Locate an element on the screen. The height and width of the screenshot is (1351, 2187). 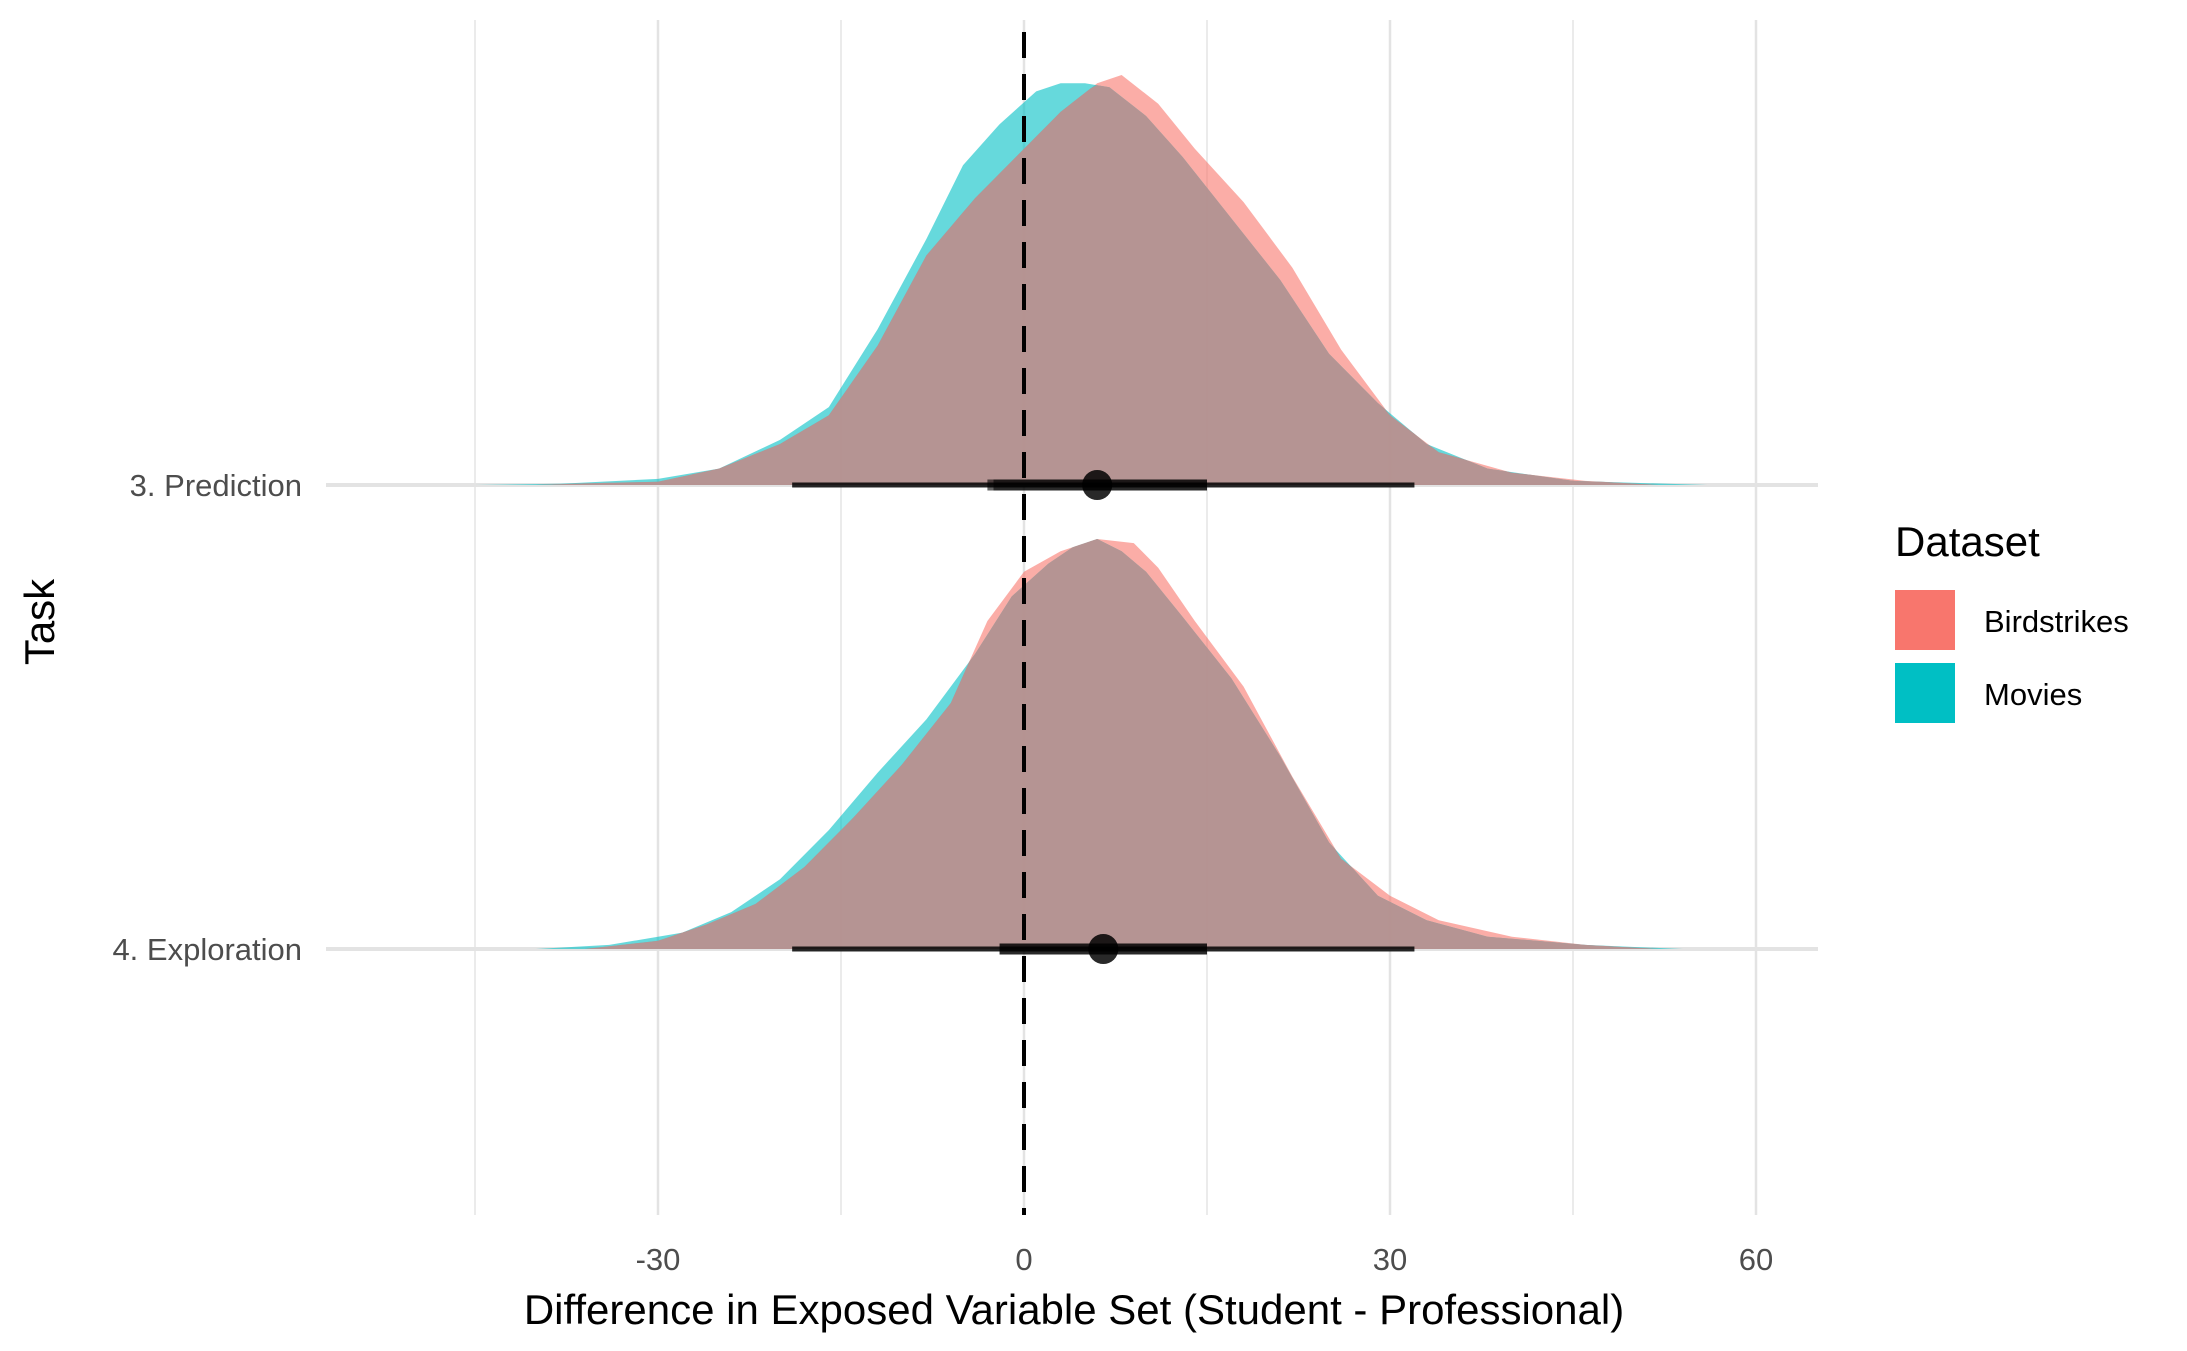
legend-key-movies is located at coordinates (1925, 693).